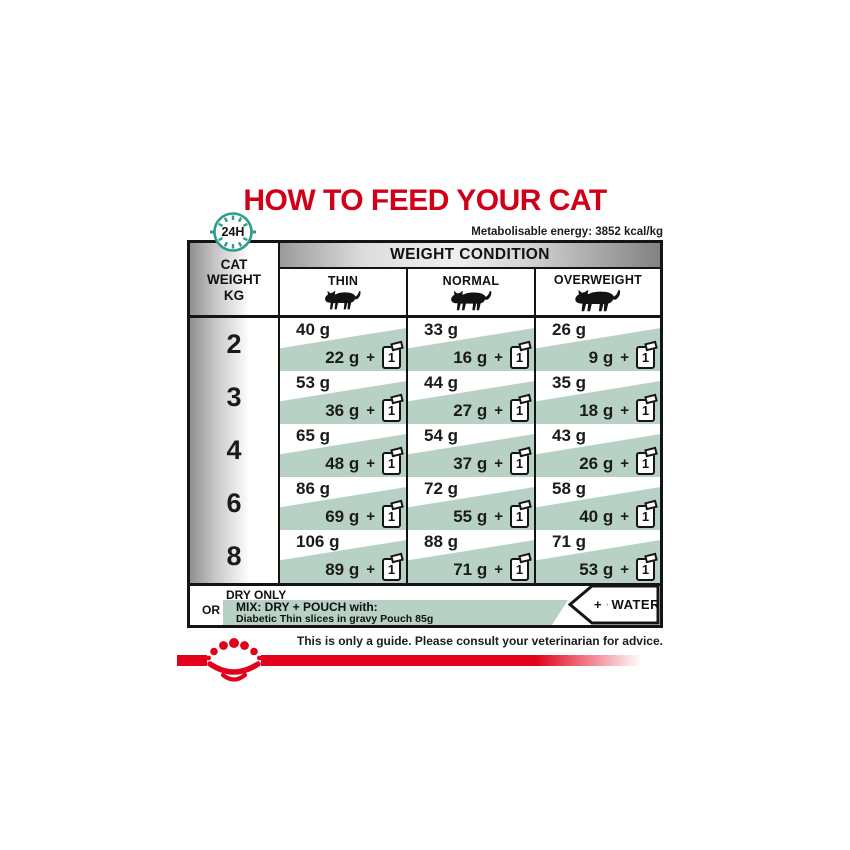 The width and height of the screenshot is (850, 850). I want to click on table-cell: 35 g 18 g +1, so click(598, 397).